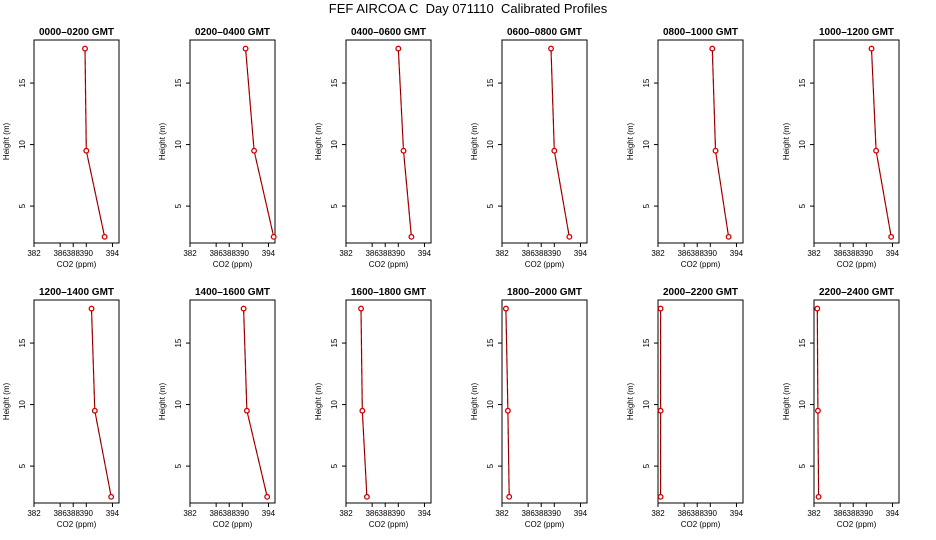 This screenshot has width=936, height=540. Describe the element at coordinates (700, 292) in the screenshot. I see `panel-title: 2000–2200 GMT` at that location.